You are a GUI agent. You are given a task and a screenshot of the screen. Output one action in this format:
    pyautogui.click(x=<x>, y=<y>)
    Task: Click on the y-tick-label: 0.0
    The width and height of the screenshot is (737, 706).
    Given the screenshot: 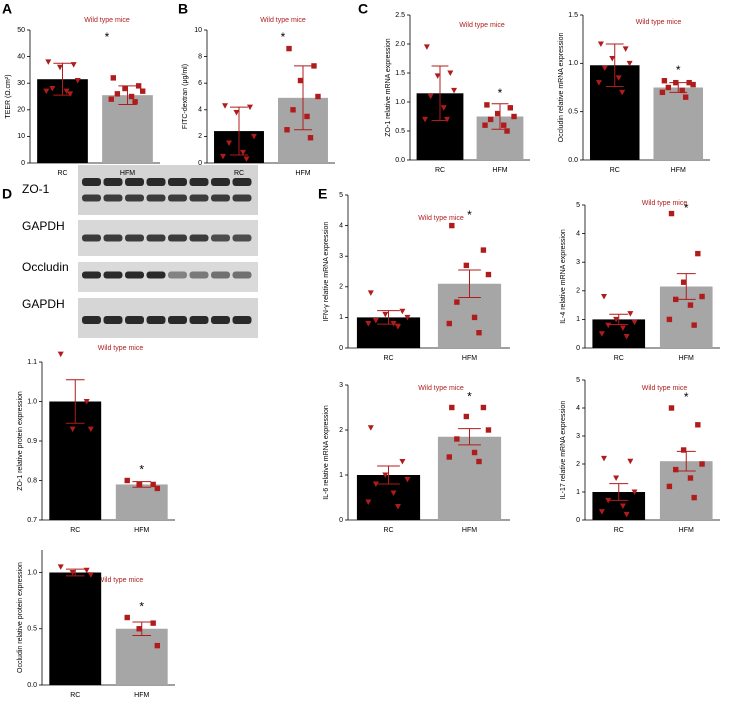 What is the action you would take?
    pyautogui.click(x=400, y=160)
    